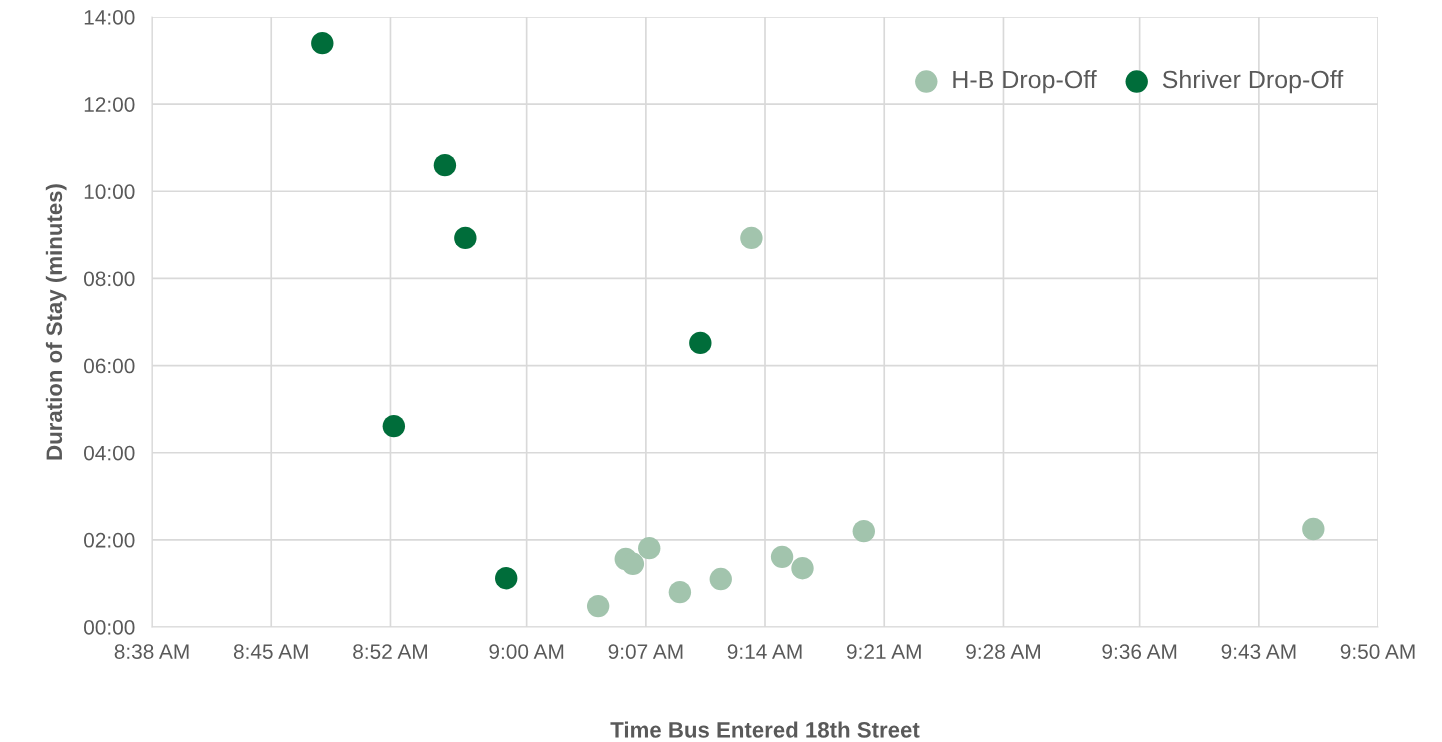 The width and height of the screenshot is (1442, 742). Describe the element at coordinates (109, 104) in the screenshot. I see `y-tick-label: 12:00` at that location.